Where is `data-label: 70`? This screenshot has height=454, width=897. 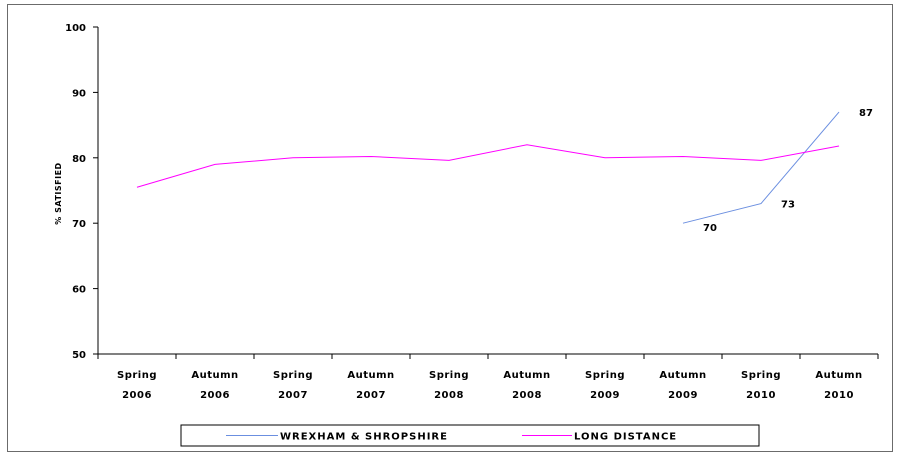 data-label: 70 is located at coordinates (710, 228).